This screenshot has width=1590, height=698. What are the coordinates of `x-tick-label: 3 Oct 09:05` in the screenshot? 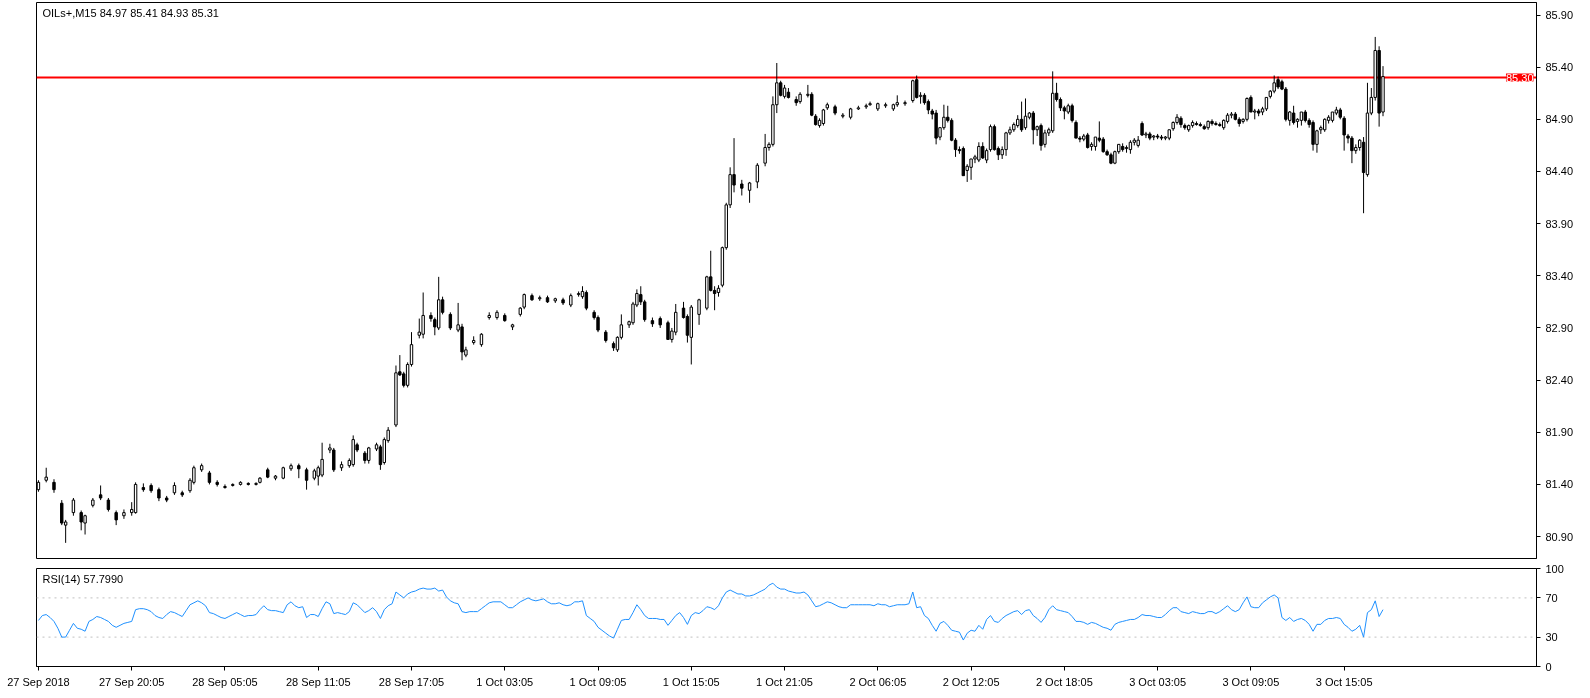 It's located at (1251, 681).